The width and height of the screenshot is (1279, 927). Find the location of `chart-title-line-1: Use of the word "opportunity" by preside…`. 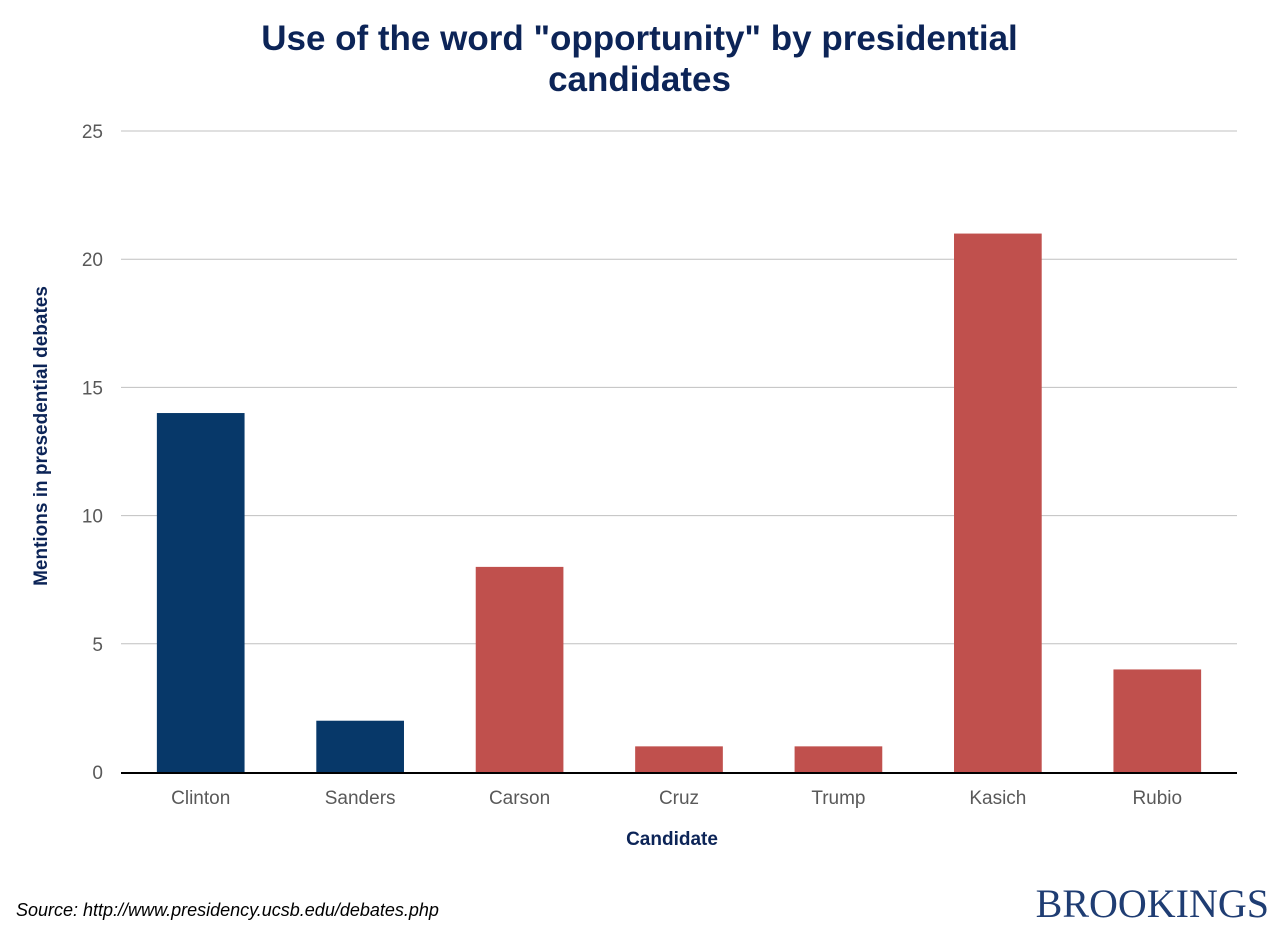

chart-title-line-1: Use of the word "opportunity" by preside… is located at coordinates (639, 38).